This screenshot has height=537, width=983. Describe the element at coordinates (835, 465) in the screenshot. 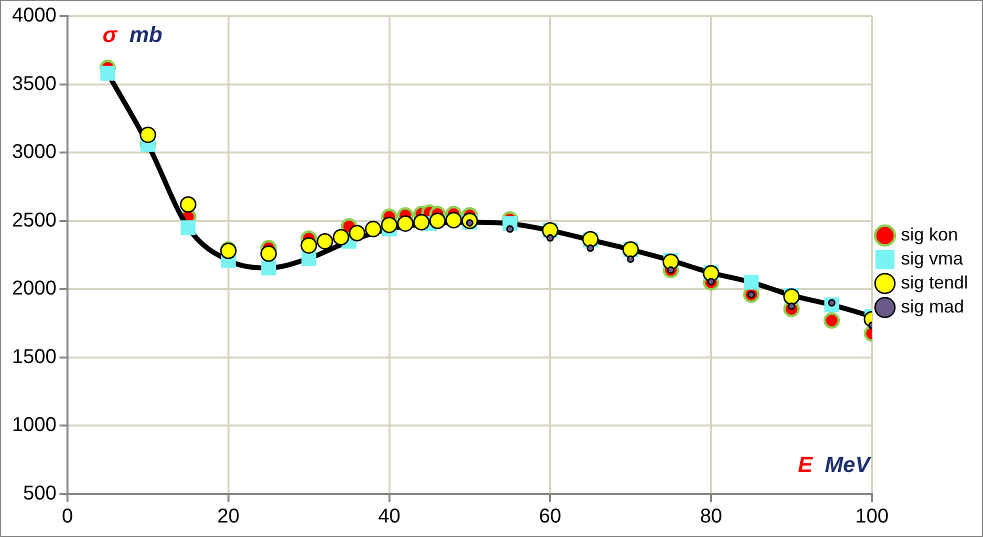

I see `x-axis-title: E MeV` at that location.